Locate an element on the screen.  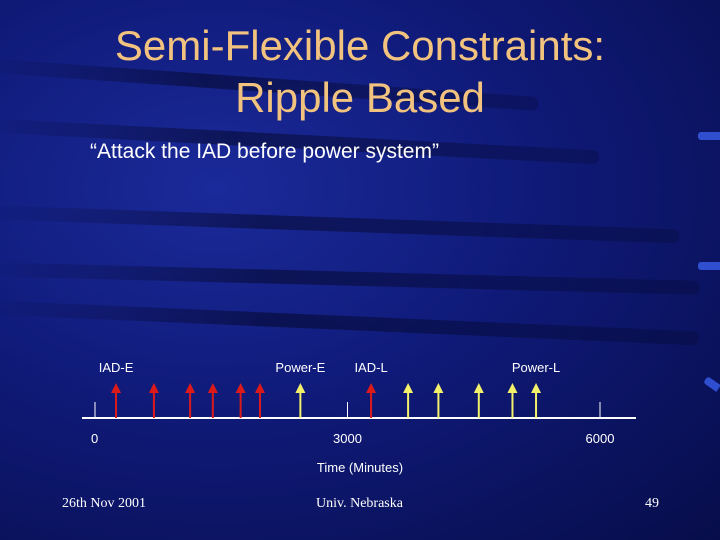
event-label-iad-l: IAD-L is located at coordinates (370, 367).